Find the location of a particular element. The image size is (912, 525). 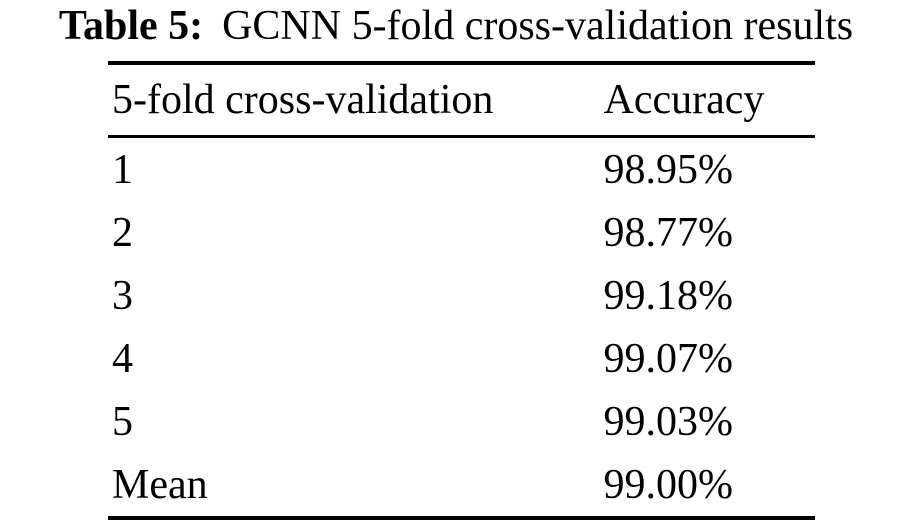

fold-cell: 5 is located at coordinates (122, 421).